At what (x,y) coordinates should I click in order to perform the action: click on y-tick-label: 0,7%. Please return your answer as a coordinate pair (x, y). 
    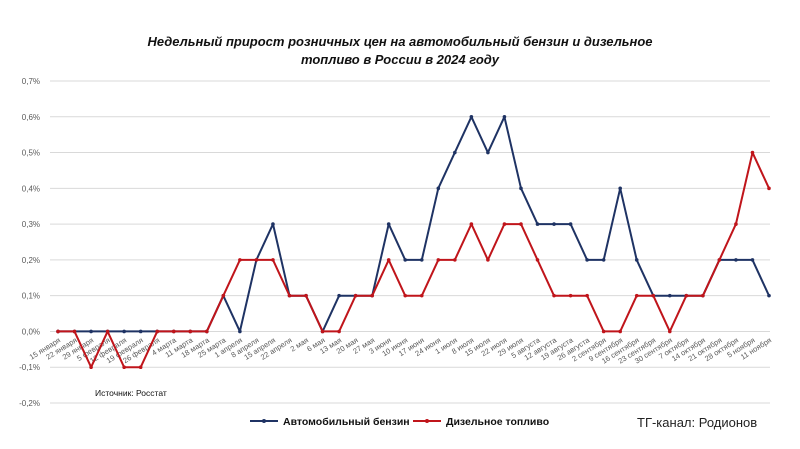
    Looking at the image, I should click on (31, 81).